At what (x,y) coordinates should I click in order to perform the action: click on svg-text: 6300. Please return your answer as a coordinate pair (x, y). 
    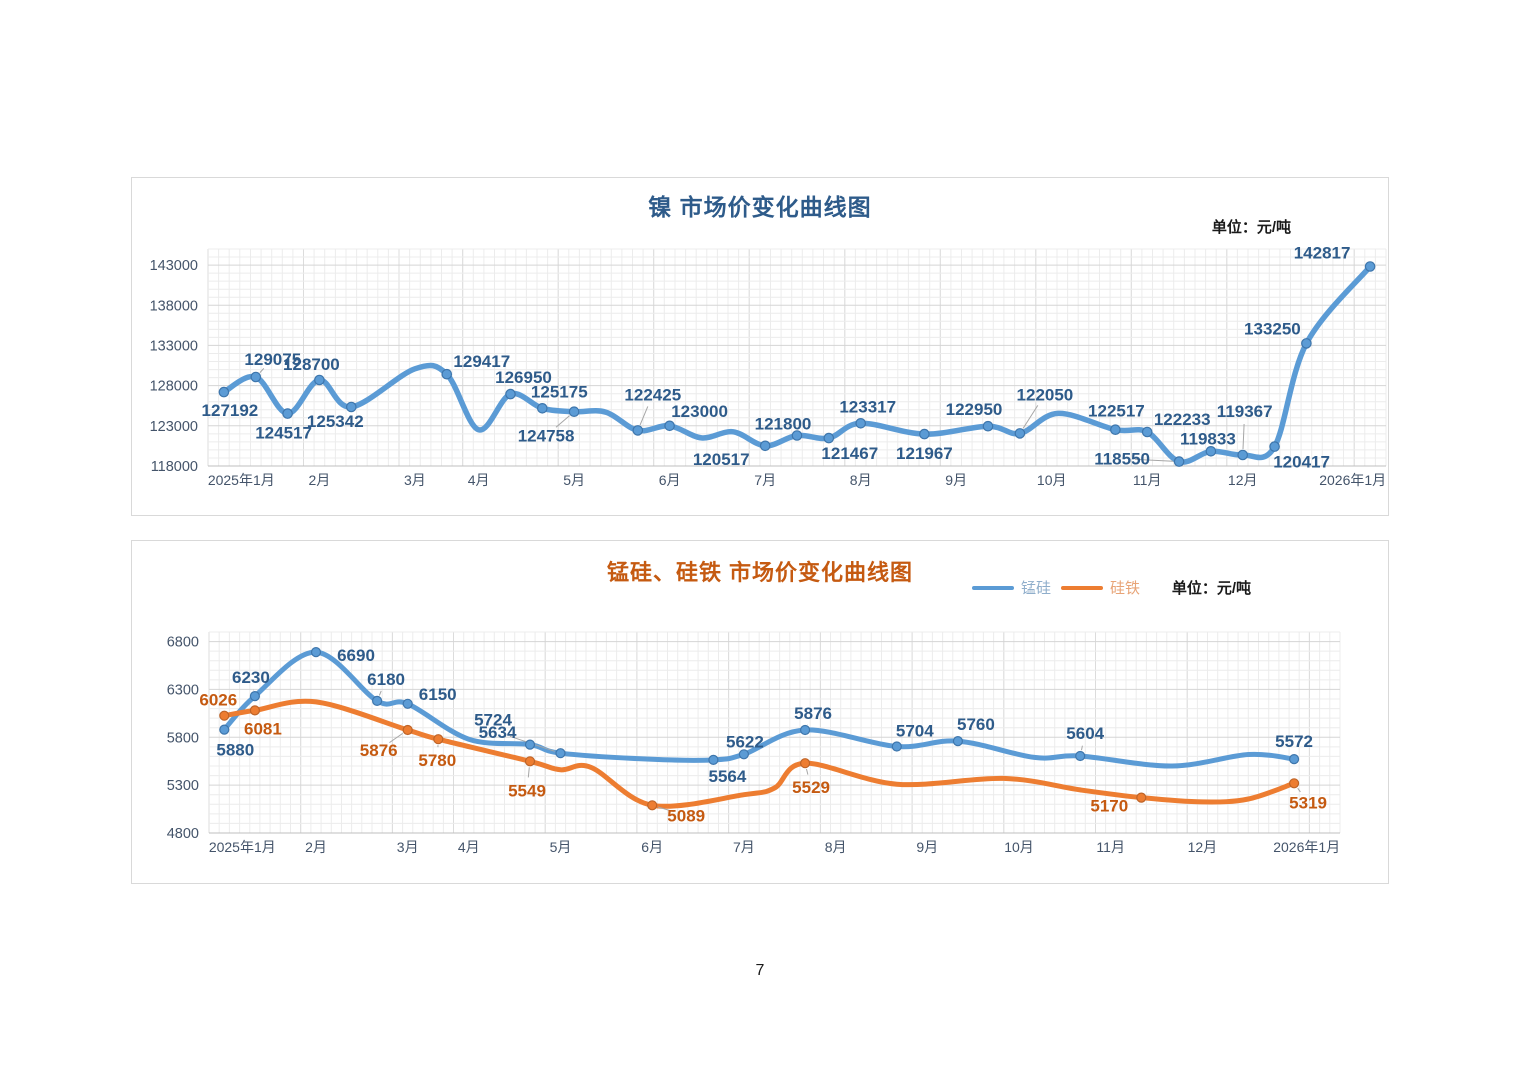
    Looking at the image, I should click on (183, 690).